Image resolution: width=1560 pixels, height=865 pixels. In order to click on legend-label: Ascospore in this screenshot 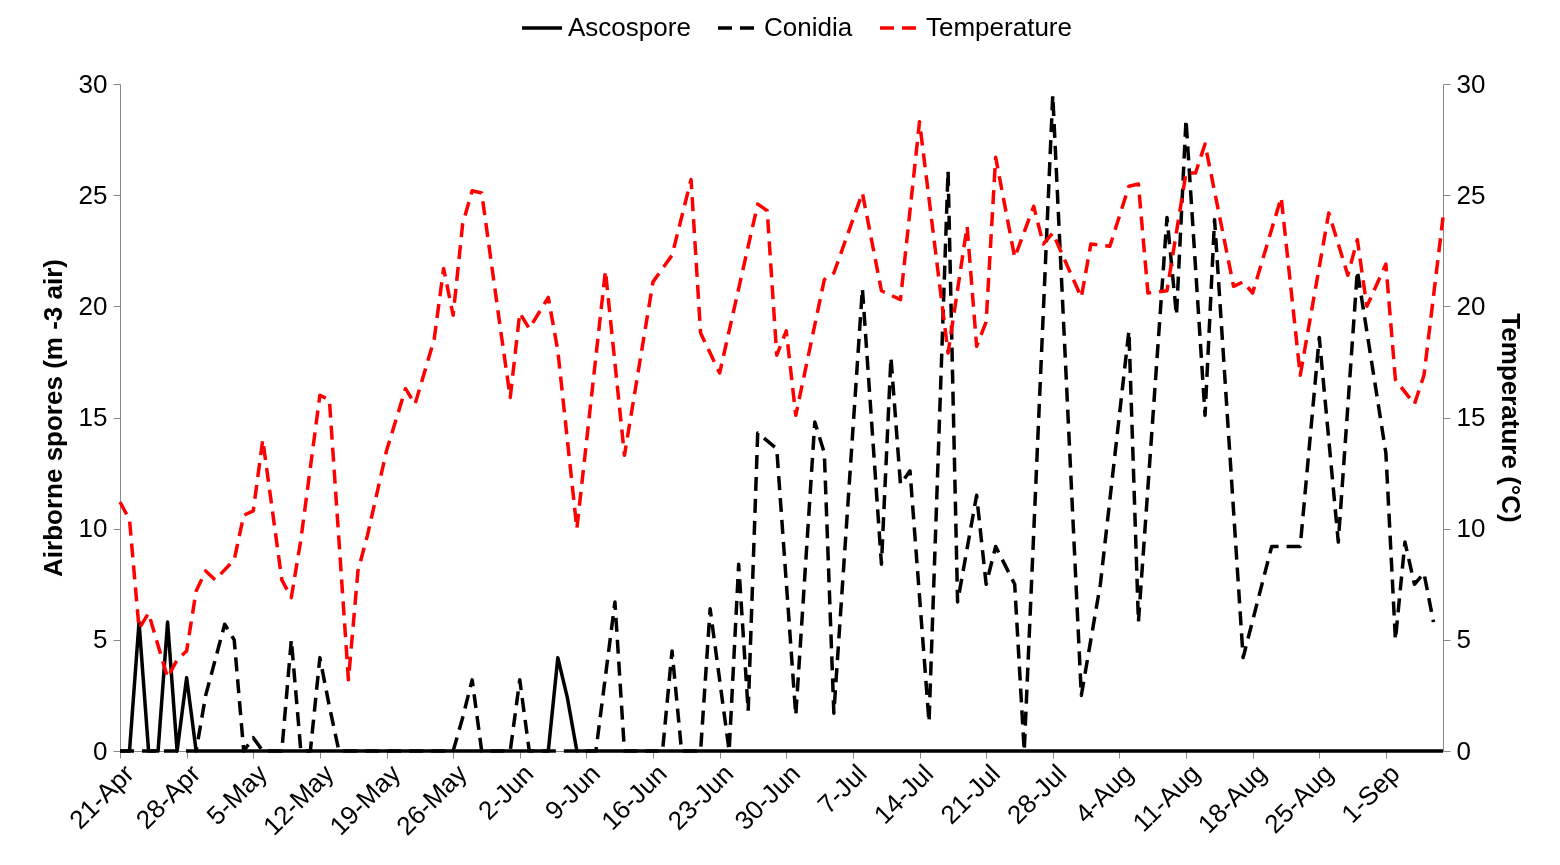, I will do `click(629, 27)`.